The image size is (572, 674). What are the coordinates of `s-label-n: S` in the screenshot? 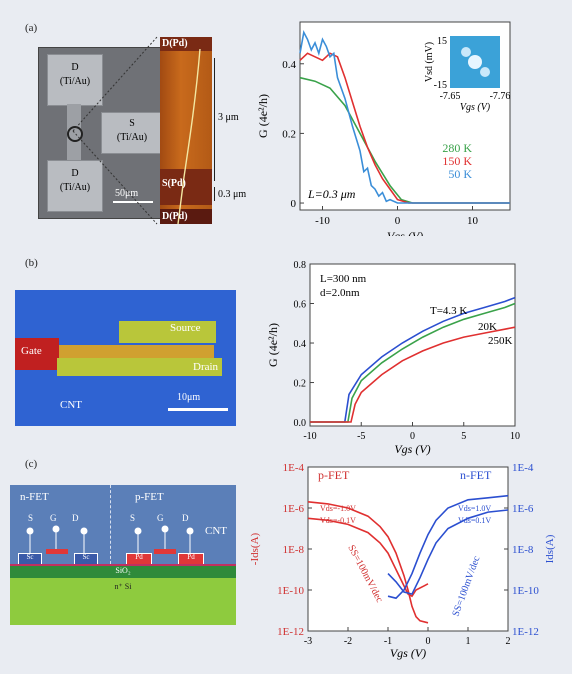 It's located at (31, 518).